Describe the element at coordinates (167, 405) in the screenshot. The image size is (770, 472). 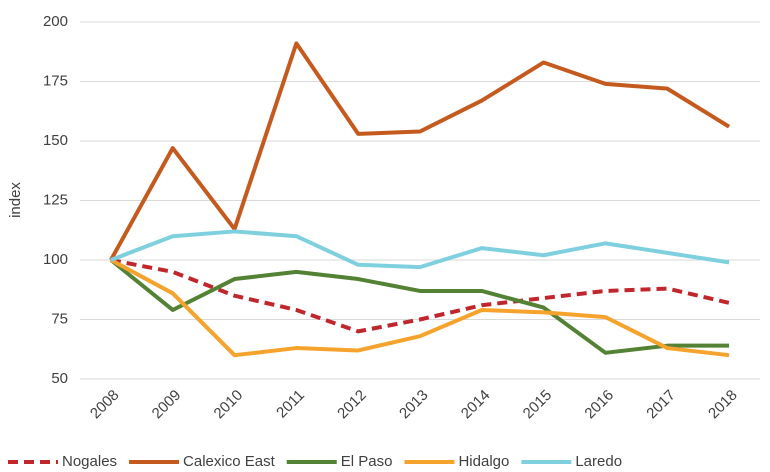
I see `x-tick-label: 2009` at that location.